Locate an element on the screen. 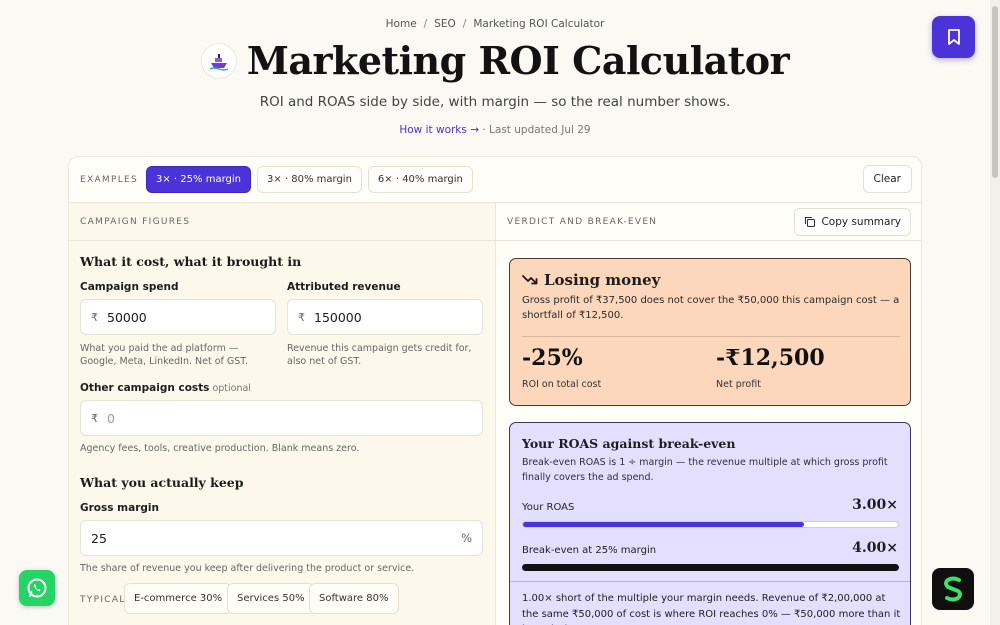 The image size is (1000, 625). campaign-figures-heading: CAMPAIGN FIGURES is located at coordinates (135, 221).